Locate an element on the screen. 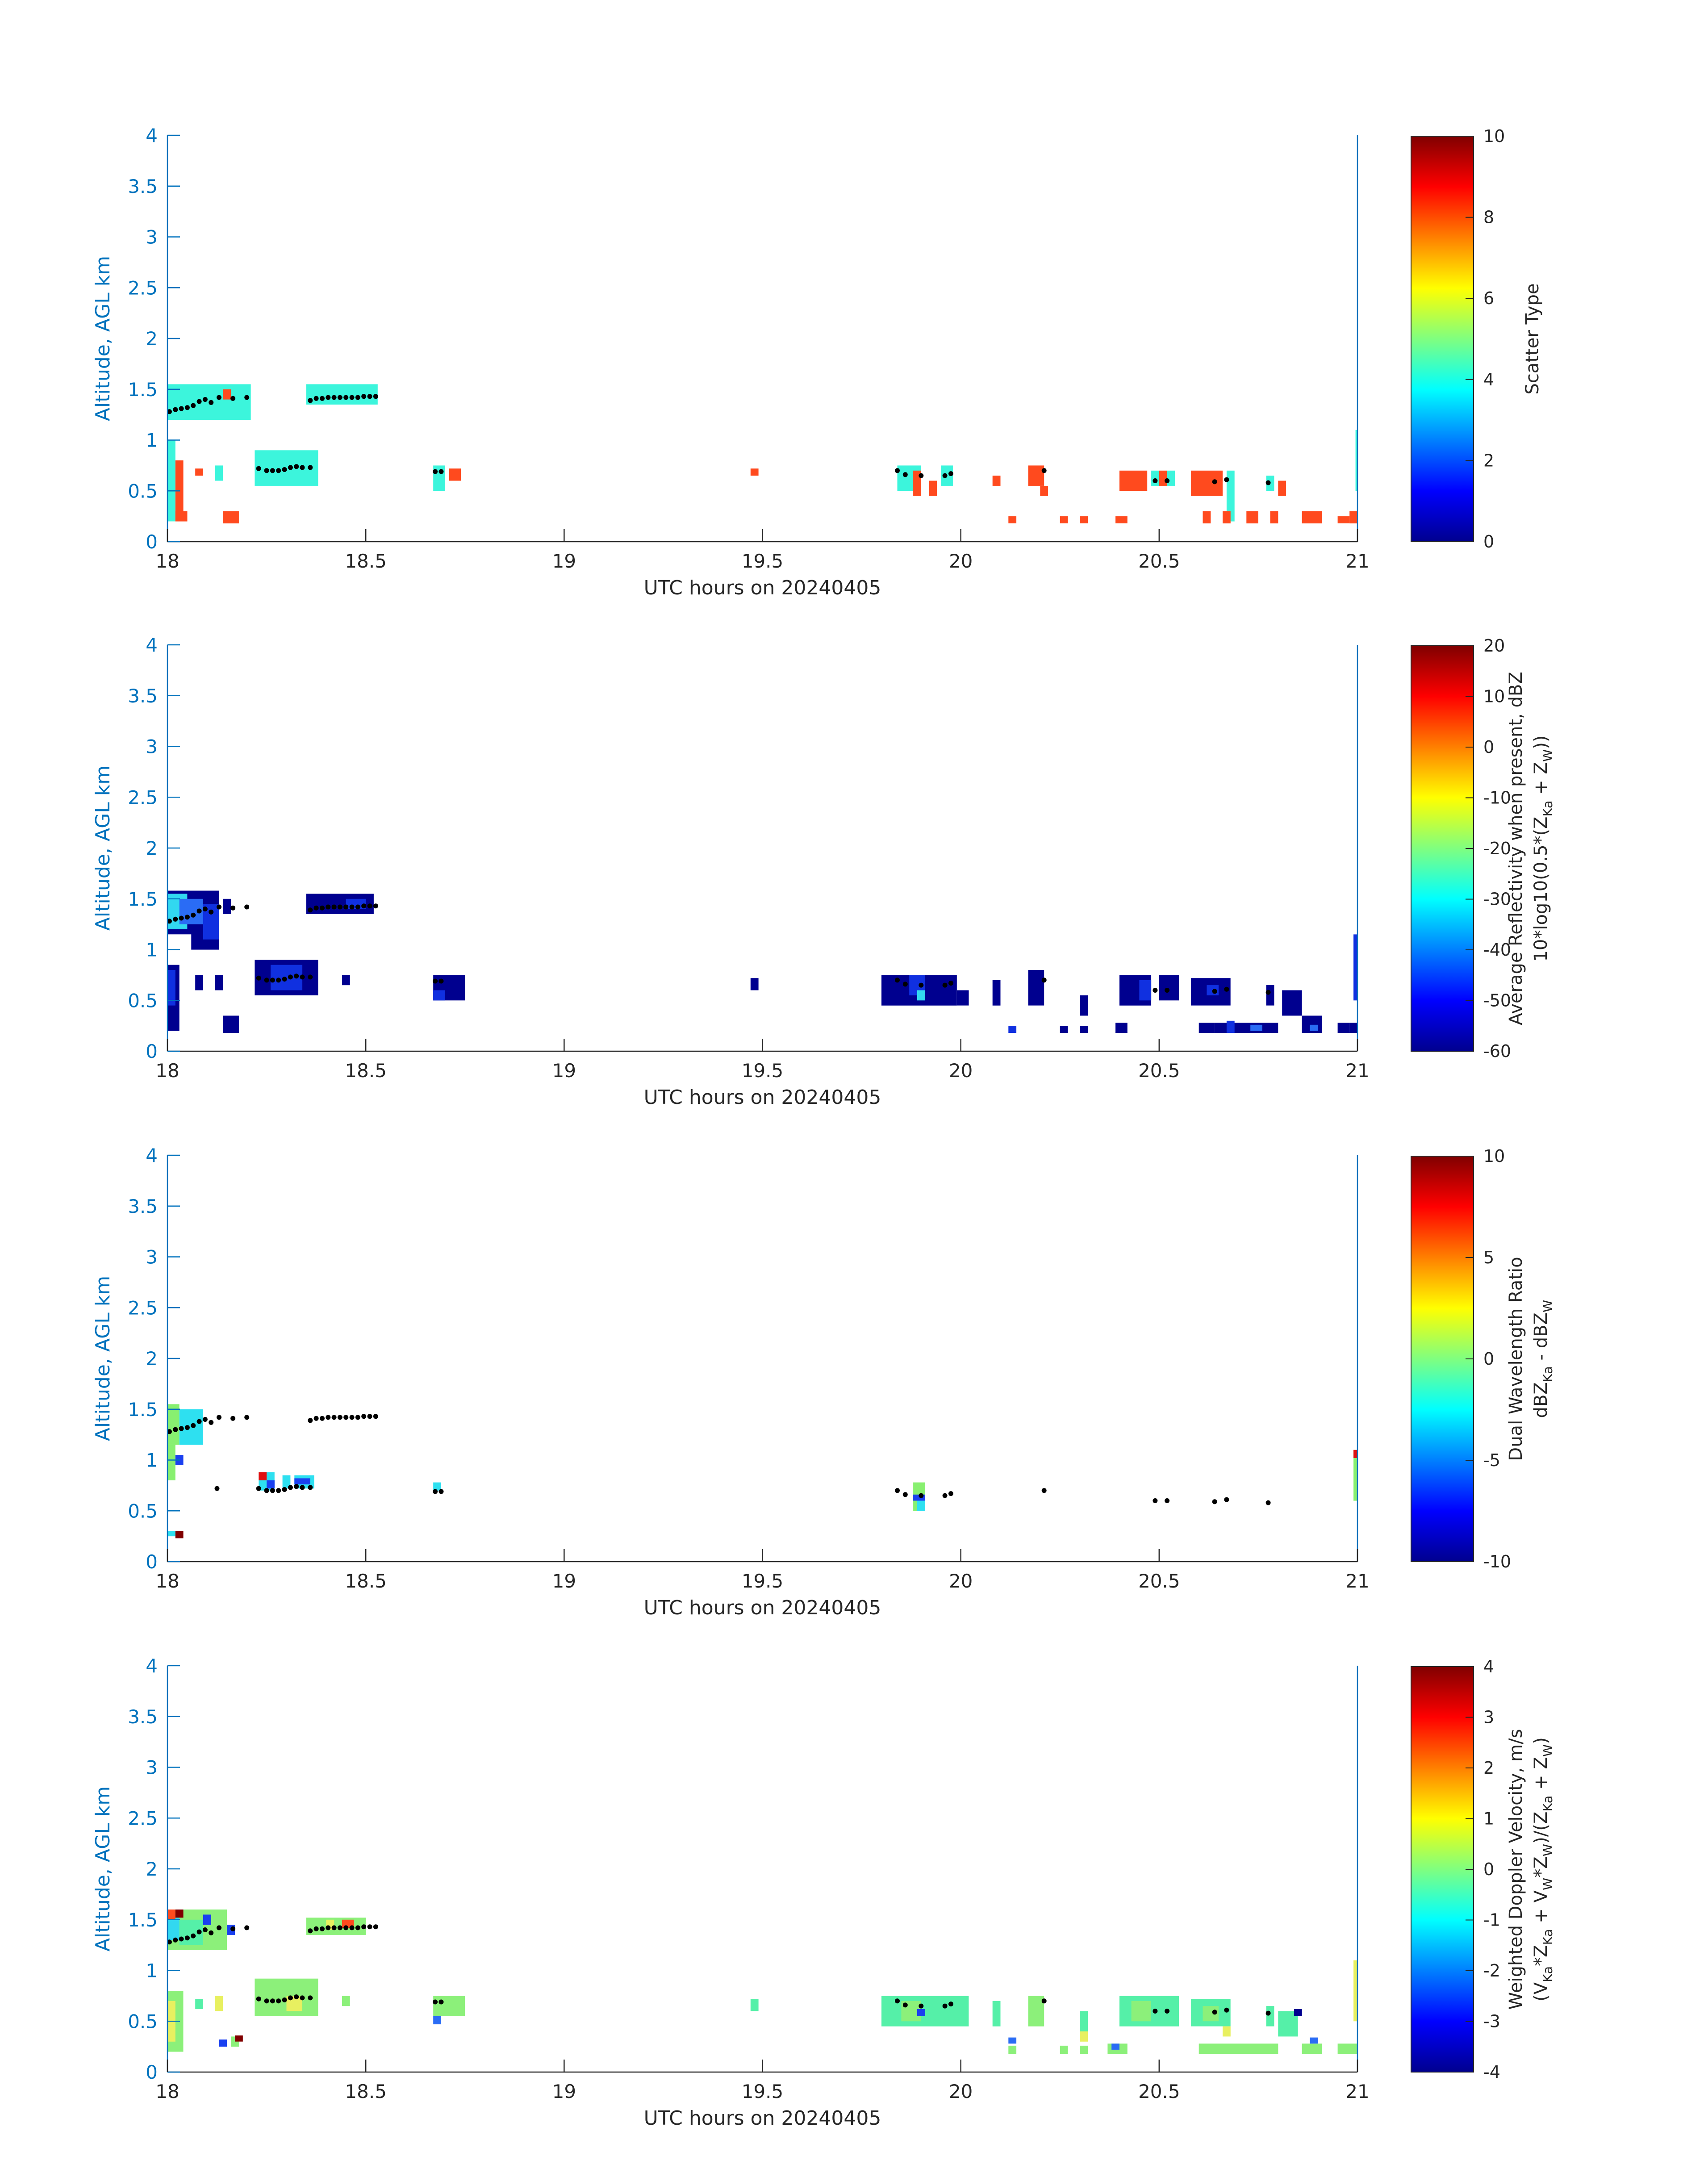  colorbar-tick-label: 6 is located at coordinates (1488, 298).